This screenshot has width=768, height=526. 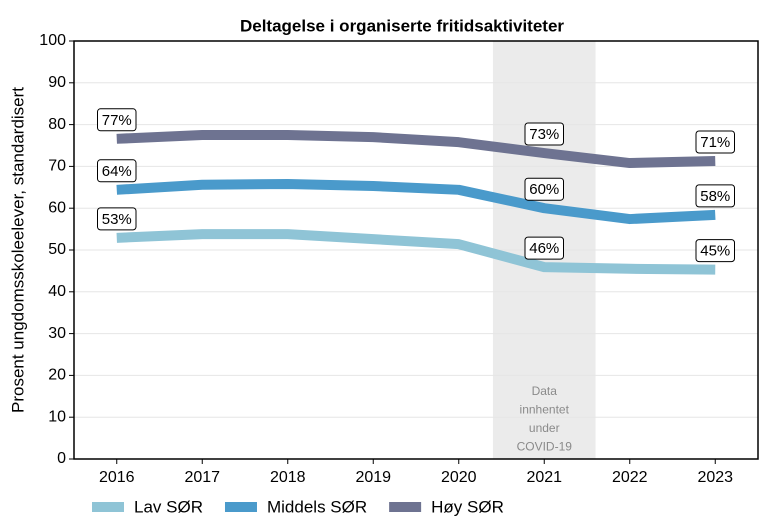 What do you see at coordinates (544, 477) in the screenshot?
I see `x-tick-label: 2021` at bounding box center [544, 477].